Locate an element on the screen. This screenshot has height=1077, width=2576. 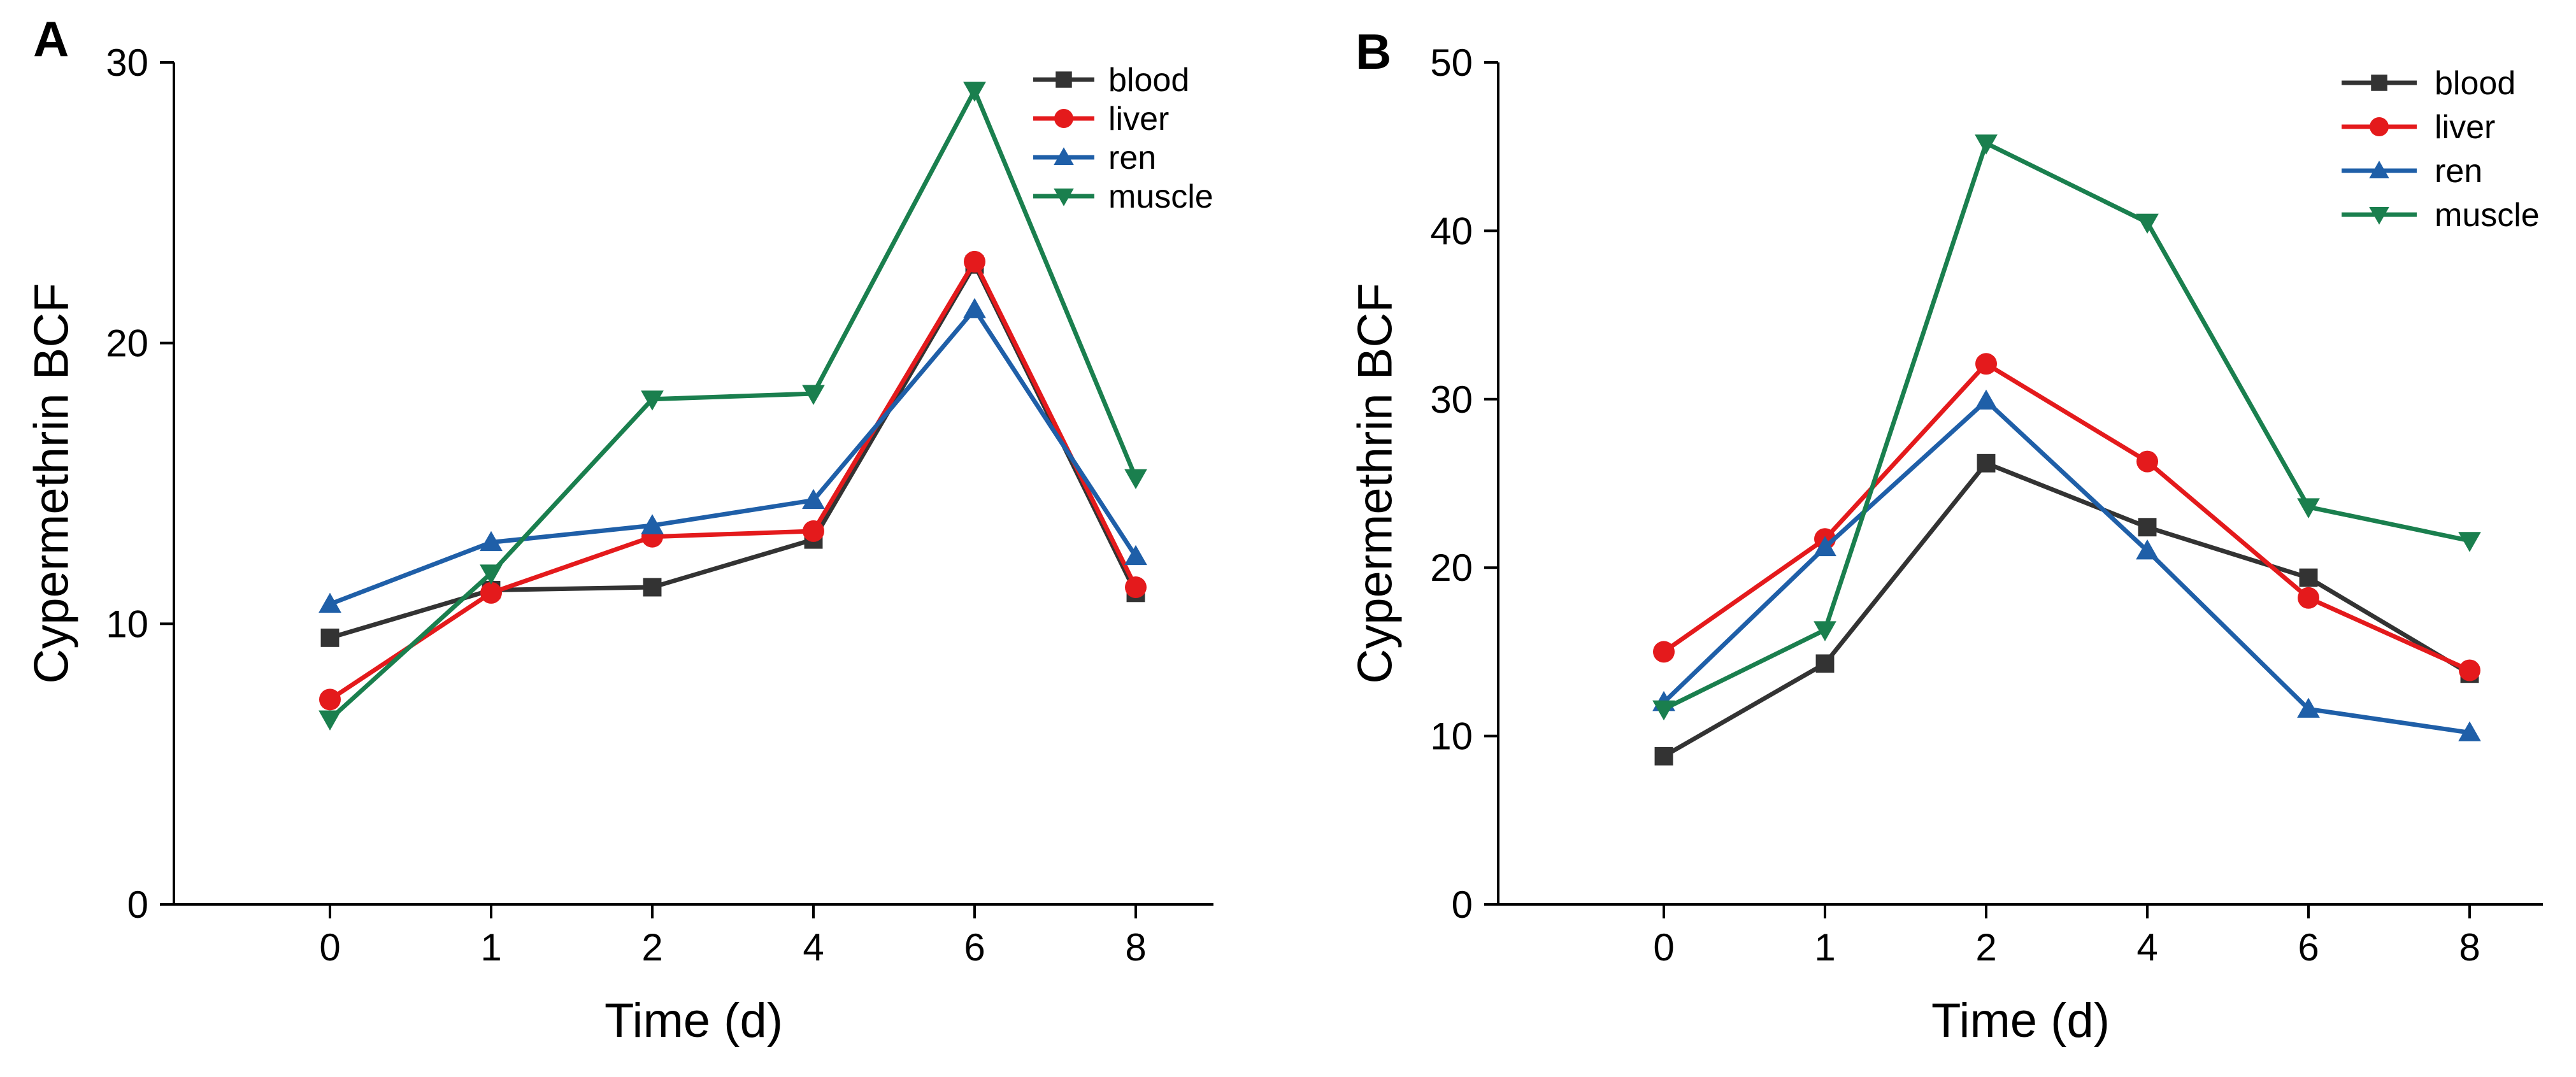
y-tick-label: 40 is located at coordinates (1452, 231).